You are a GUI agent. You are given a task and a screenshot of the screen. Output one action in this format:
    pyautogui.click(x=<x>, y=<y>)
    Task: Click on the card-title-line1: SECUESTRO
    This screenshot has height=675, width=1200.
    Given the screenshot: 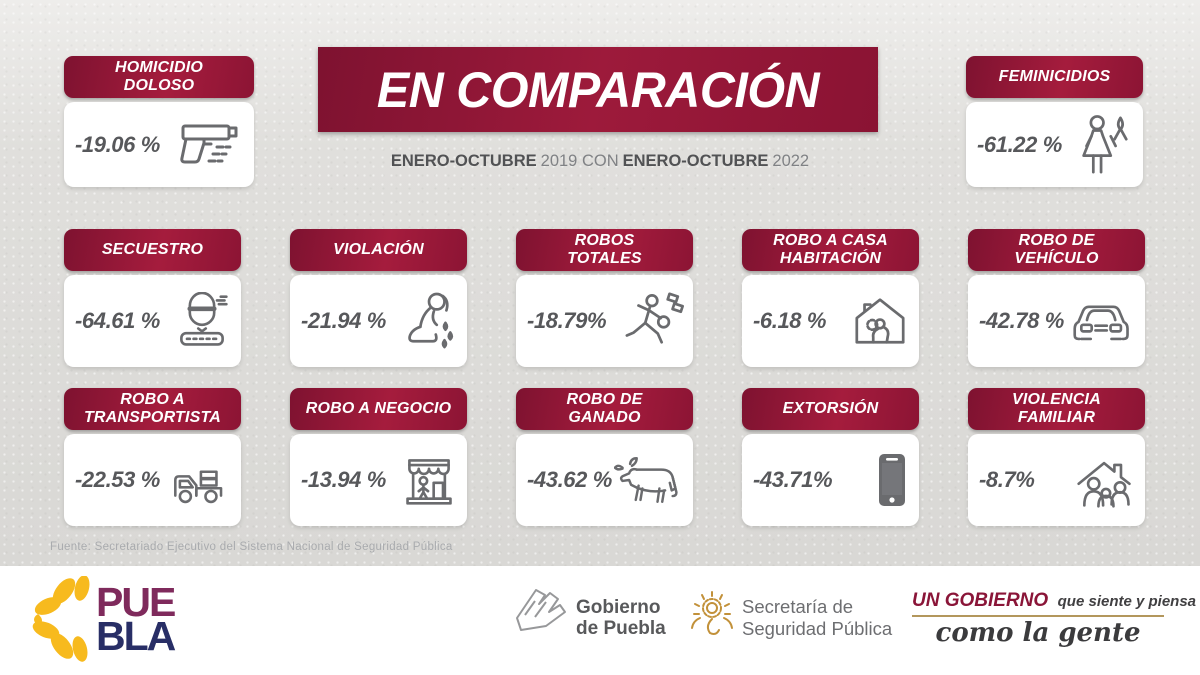 What is the action you would take?
    pyautogui.click(x=152, y=250)
    